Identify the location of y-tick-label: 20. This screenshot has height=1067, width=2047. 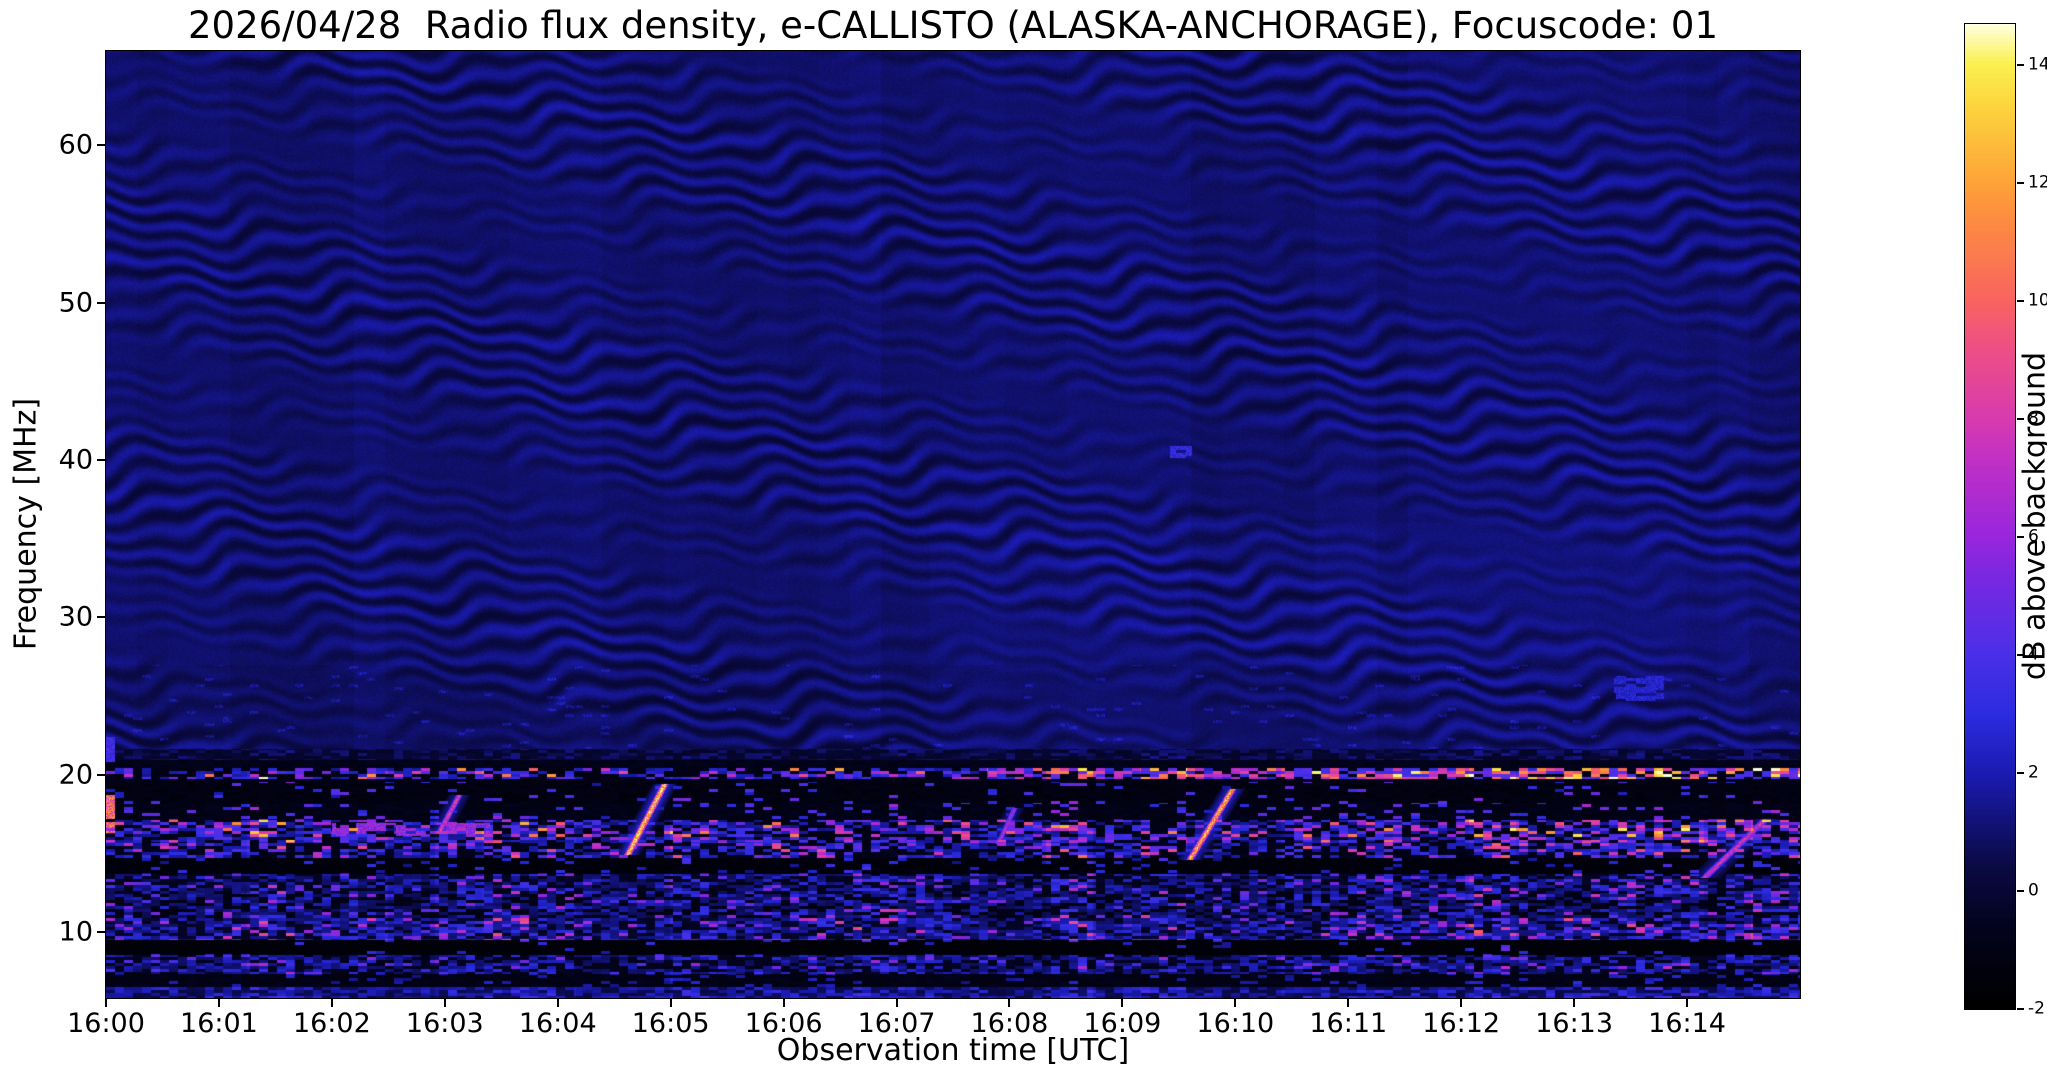
(75, 775).